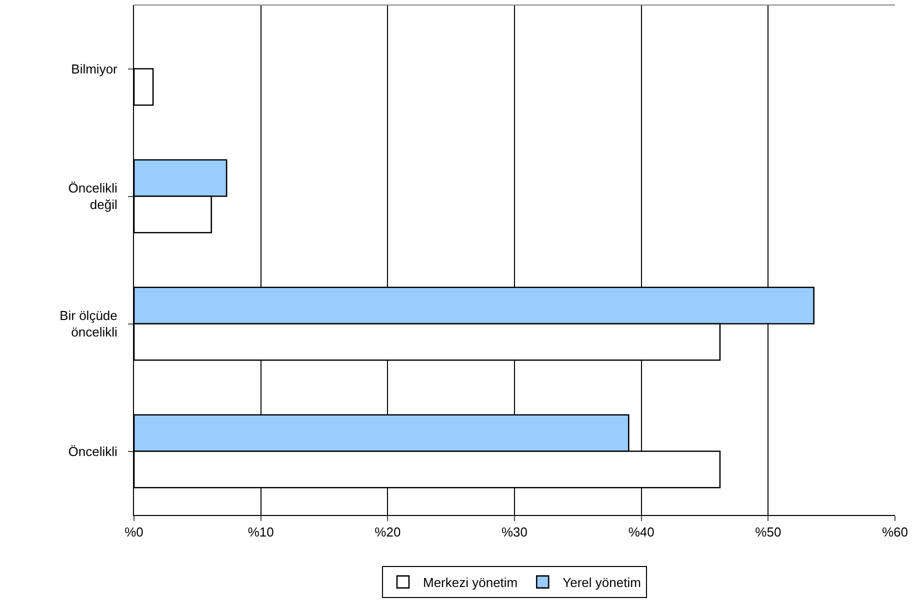 The height and width of the screenshot is (613, 912). I want to click on x-tick-label: %60, so click(895, 532).